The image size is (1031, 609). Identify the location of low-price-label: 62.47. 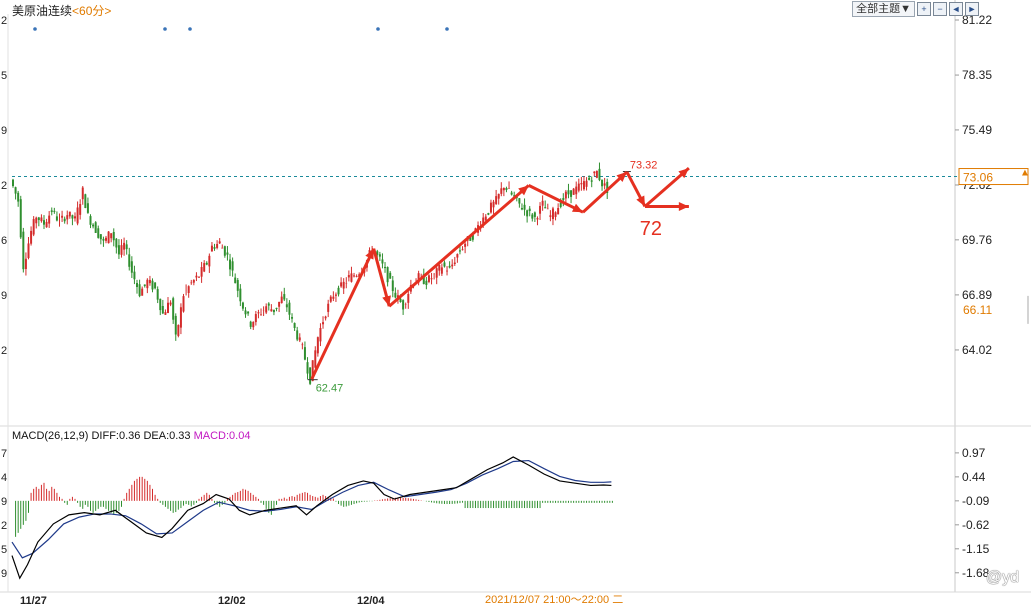
(330, 389).